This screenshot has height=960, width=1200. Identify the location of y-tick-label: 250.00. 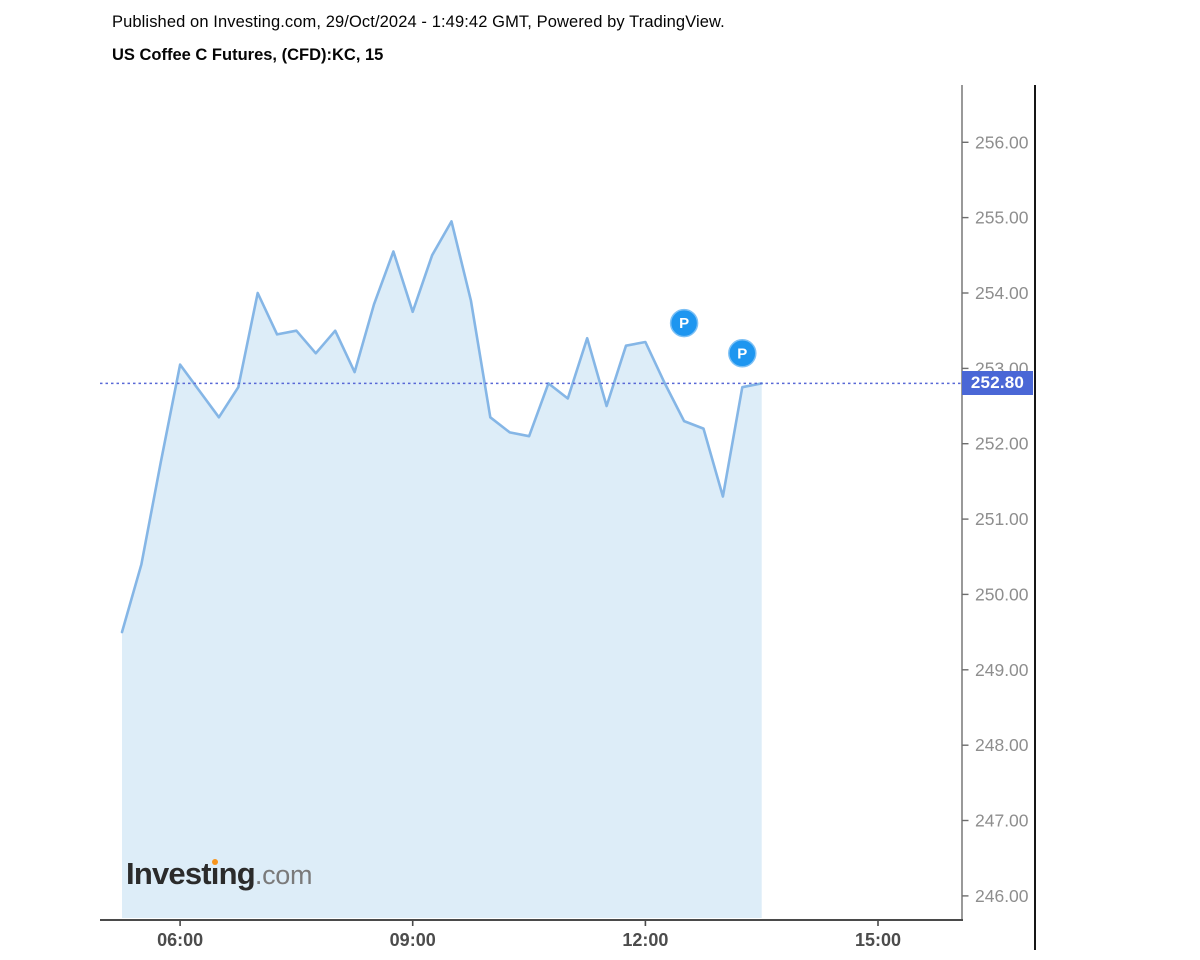
(1002, 594).